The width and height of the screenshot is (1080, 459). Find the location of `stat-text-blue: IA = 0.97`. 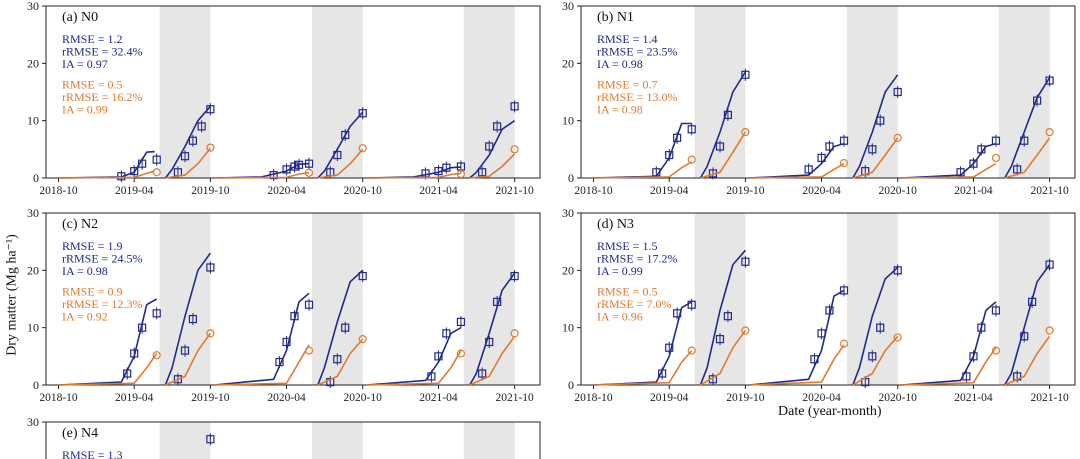

stat-text-blue: IA = 0.97 is located at coordinates (85, 64).